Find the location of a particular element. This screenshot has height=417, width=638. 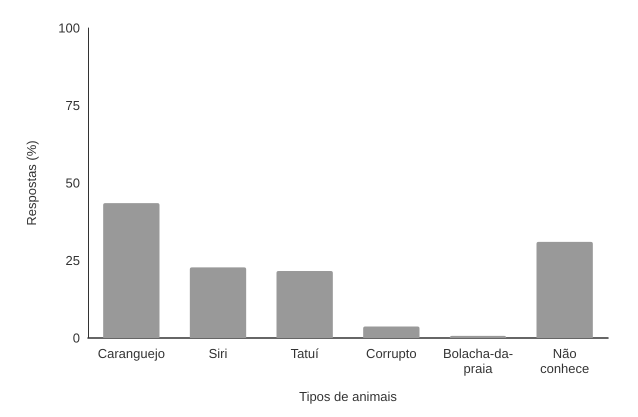

x-tick-label: Corrupto is located at coordinates (391, 353).